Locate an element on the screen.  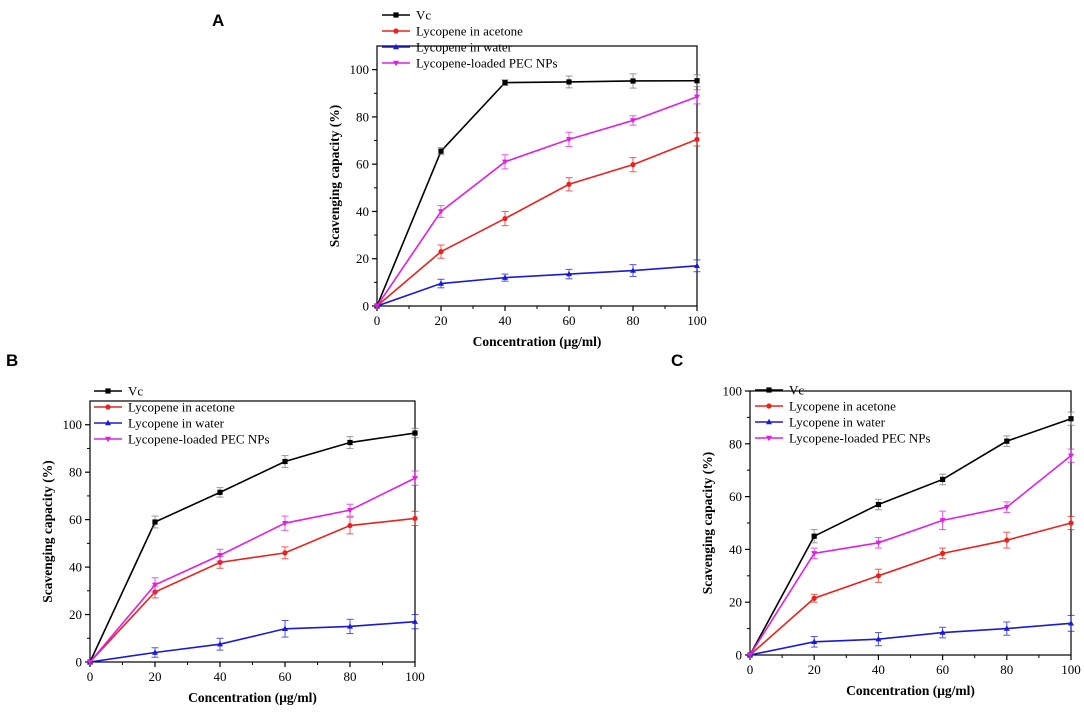
x-tick-label: 20 is located at coordinates (441, 320).